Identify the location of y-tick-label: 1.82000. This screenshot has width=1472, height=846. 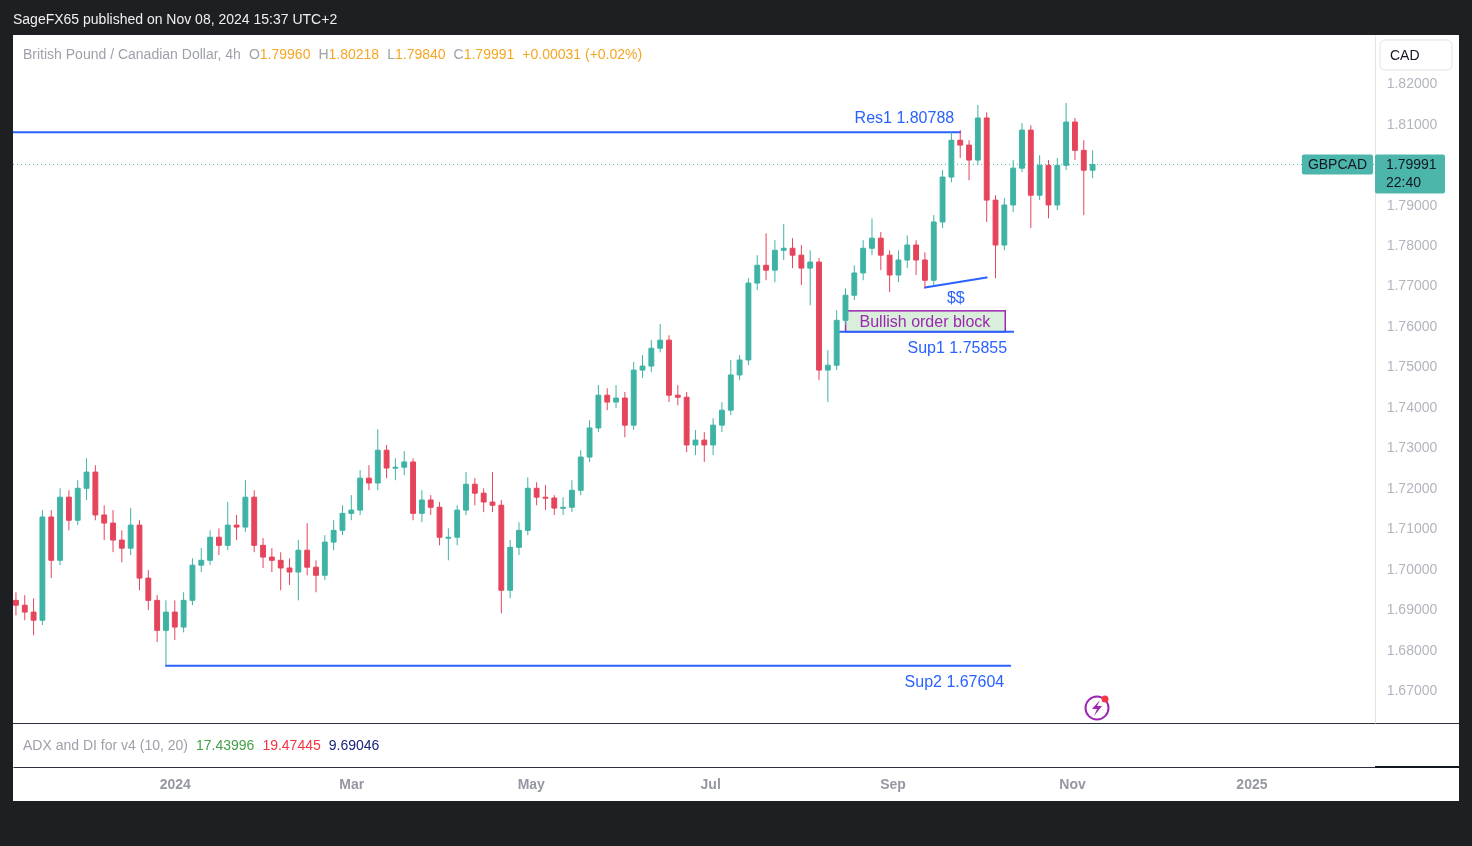
(1412, 83).